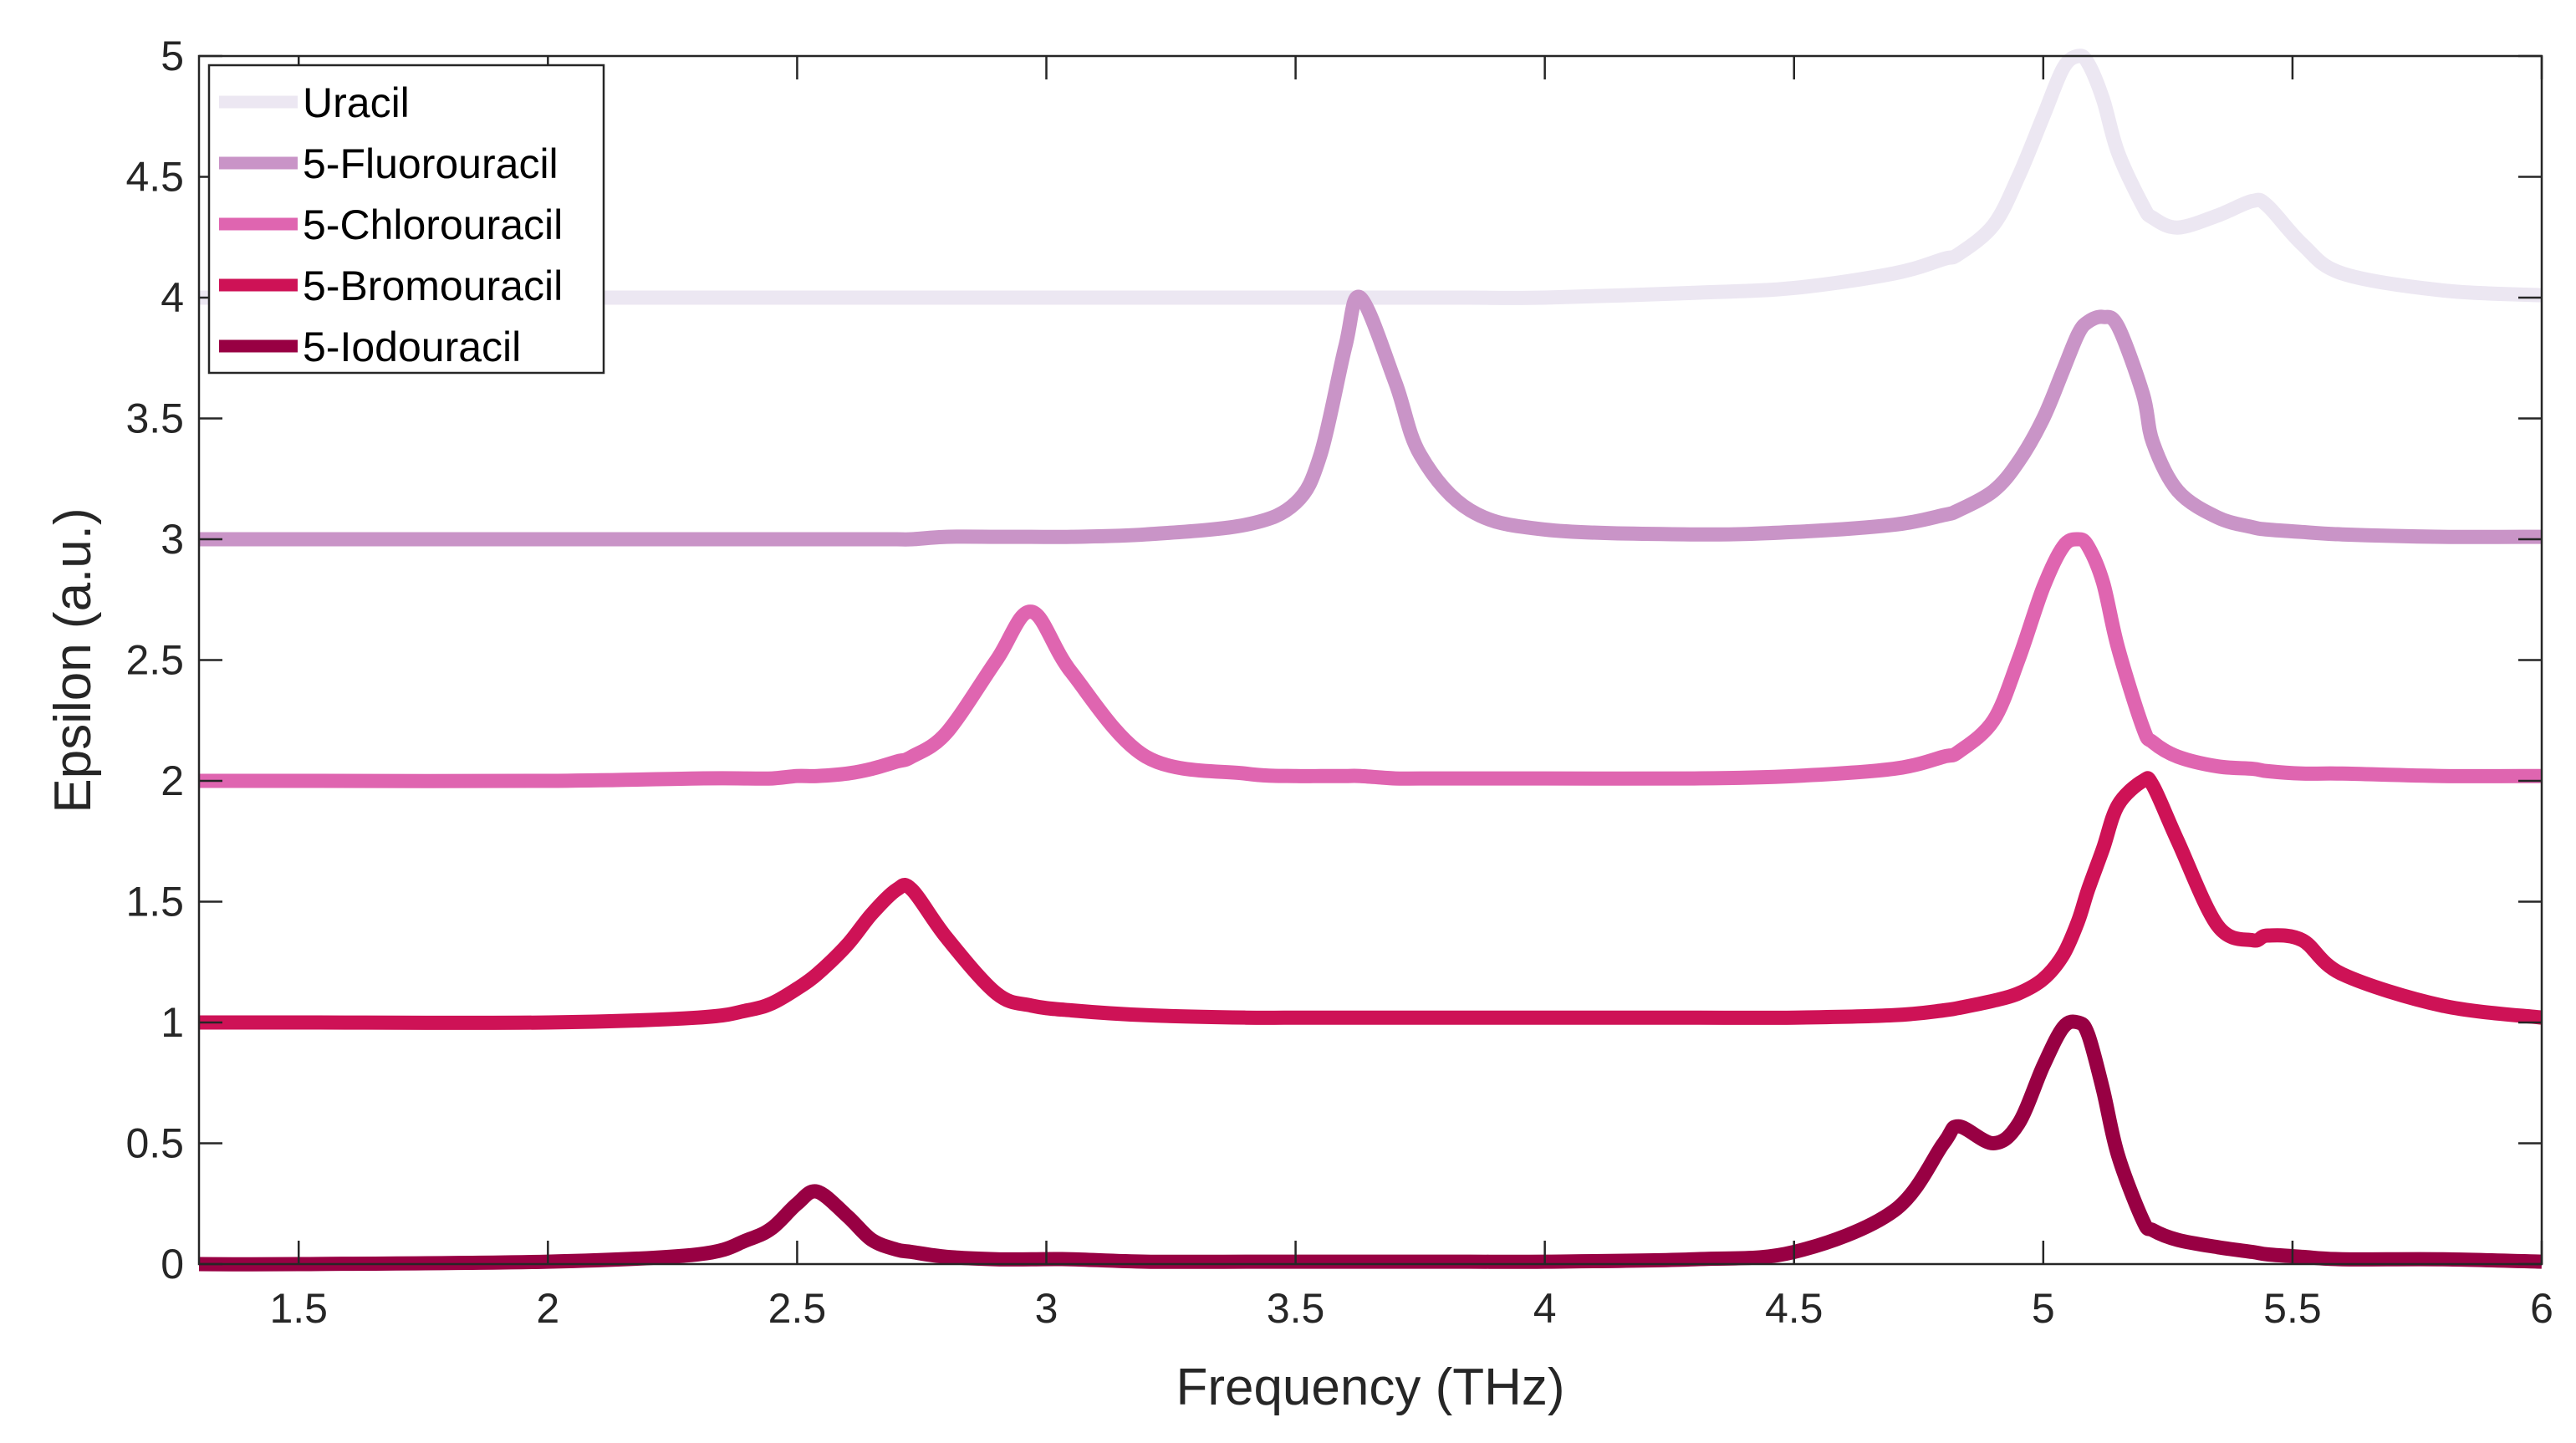  I want to click on x-tick-label: 5, so click(2043, 1308).